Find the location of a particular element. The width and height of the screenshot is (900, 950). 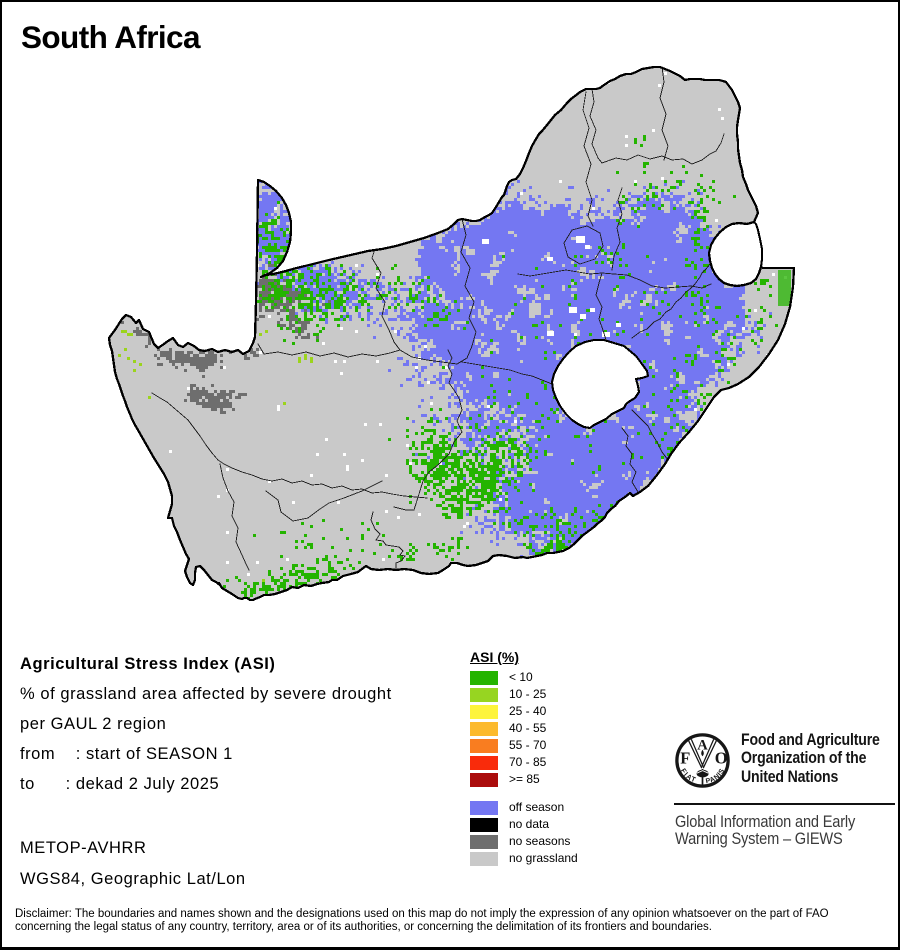

svg-text: O is located at coordinates (721, 757).